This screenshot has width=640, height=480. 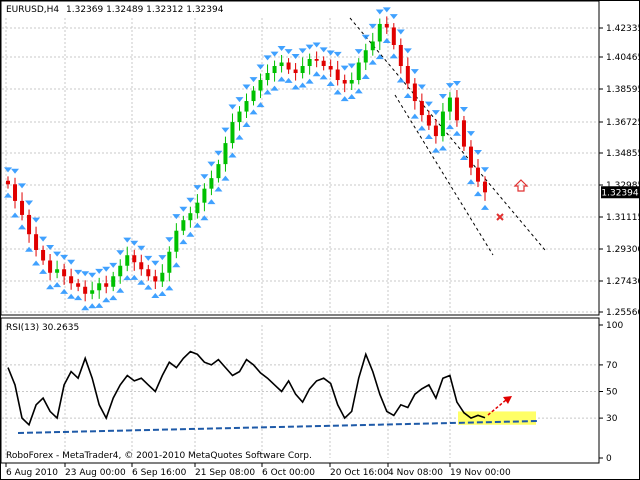 I want to click on time-tick-label: 6 Oct 00:00, so click(x=288, y=473).